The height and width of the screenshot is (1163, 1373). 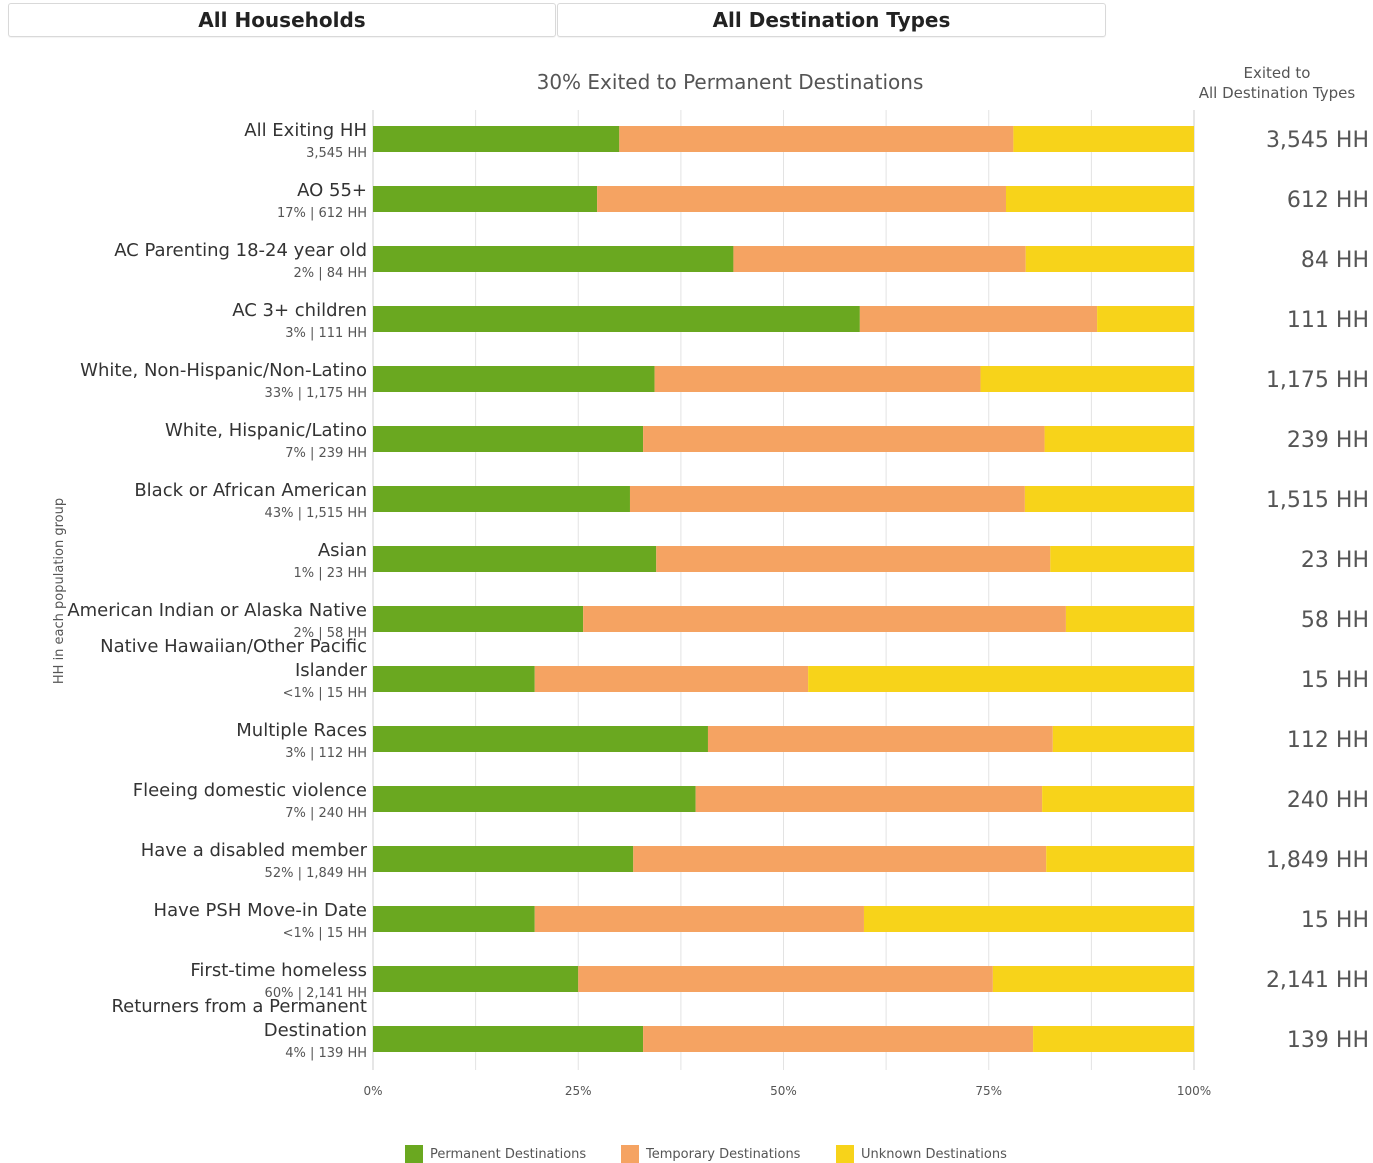 I want to click on category-sublabel: 4% | 139 HH, so click(x=326, y=1053).